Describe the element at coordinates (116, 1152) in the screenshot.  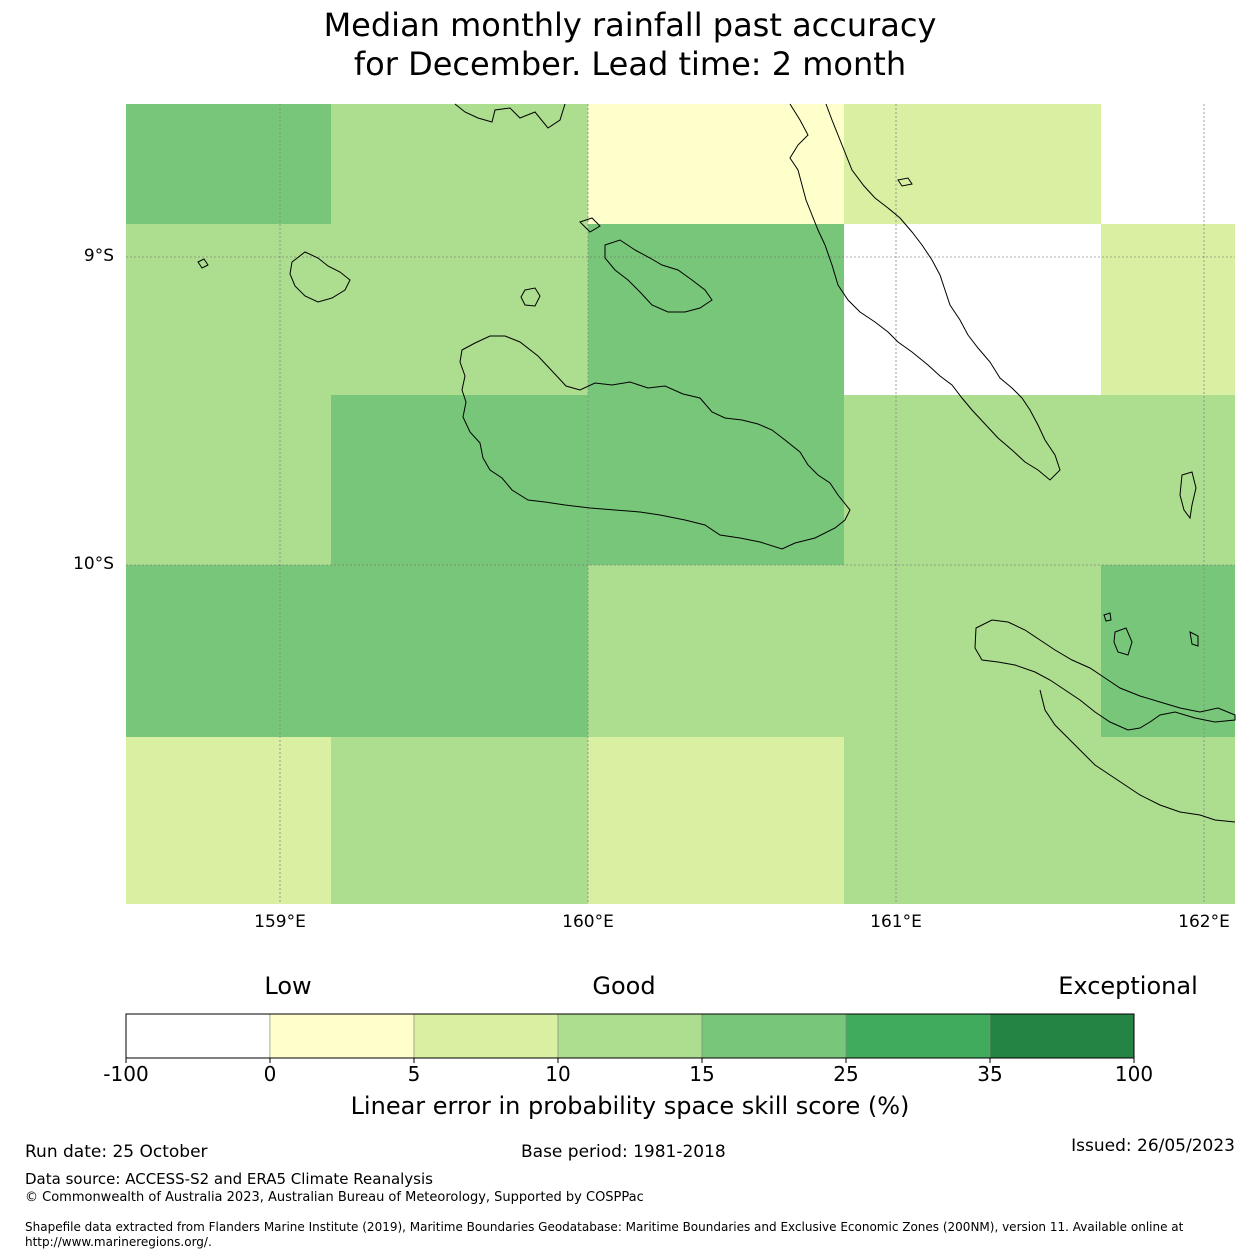
I see `run-date: Run date: 25 October` at that location.